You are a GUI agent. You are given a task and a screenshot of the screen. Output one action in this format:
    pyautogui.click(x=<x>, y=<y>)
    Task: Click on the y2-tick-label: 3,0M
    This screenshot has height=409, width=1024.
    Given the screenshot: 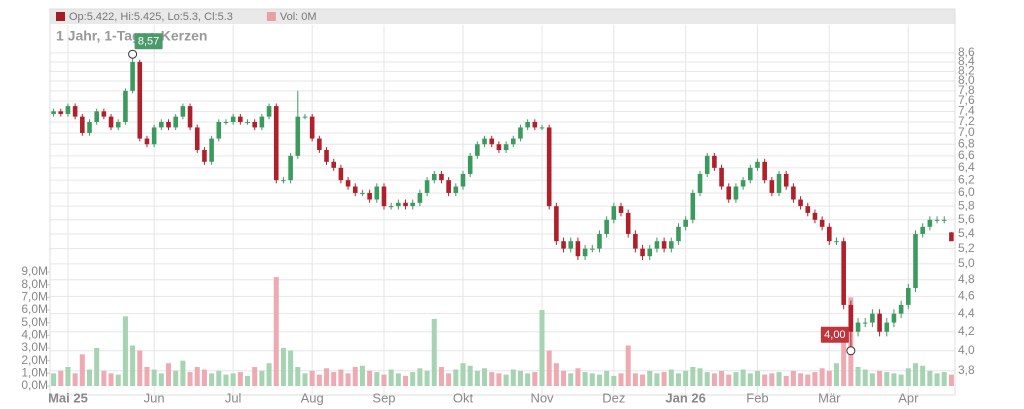 What is the action you would take?
    pyautogui.click(x=34, y=347)
    